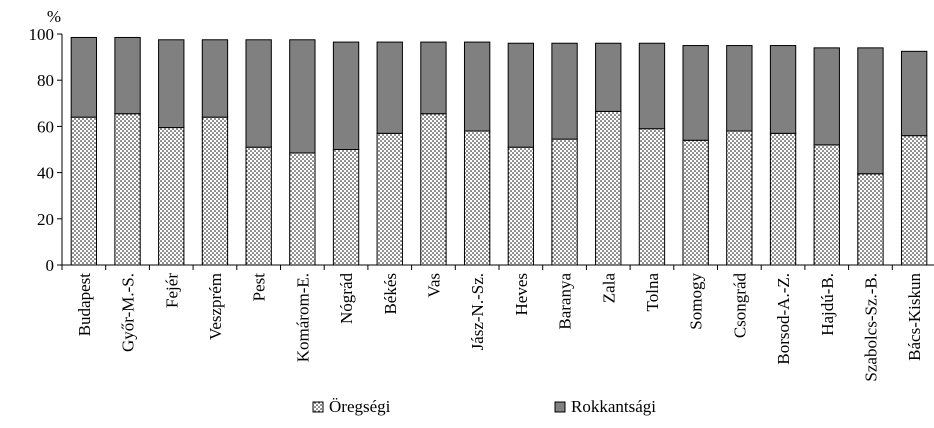 This screenshot has height=428, width=934. I want to click on x-category-label: Győr-M.-S., so click(128, 312).